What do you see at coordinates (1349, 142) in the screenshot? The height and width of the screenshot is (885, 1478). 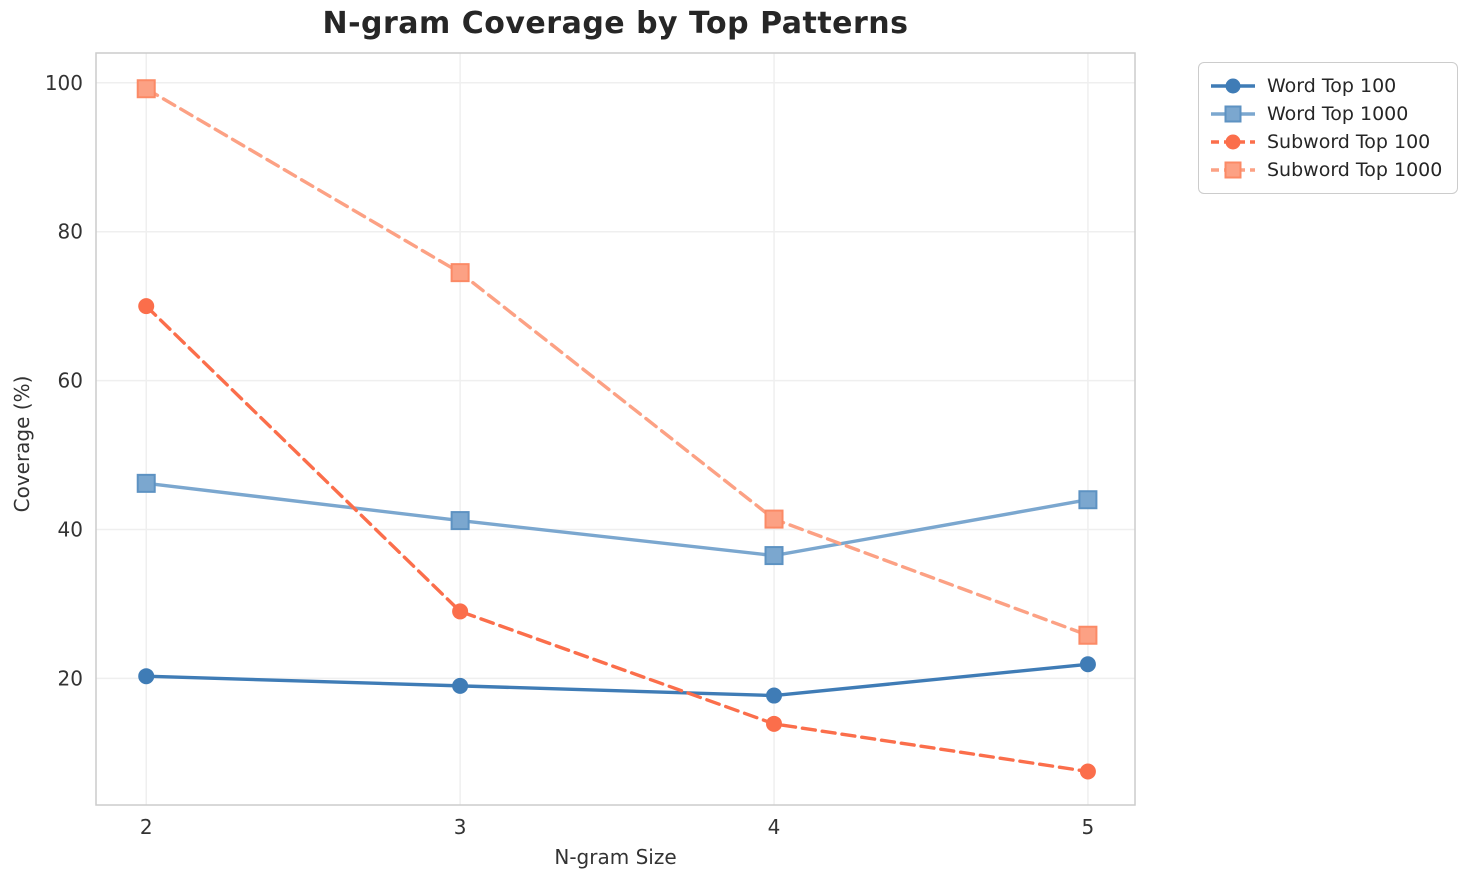 I see `legend-label: Subword Top 100` at bounding box center [1349, 142].